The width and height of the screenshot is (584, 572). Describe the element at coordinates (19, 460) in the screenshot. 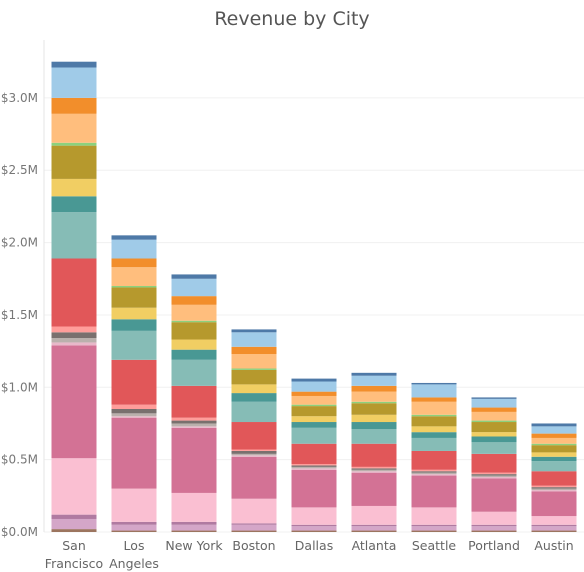

I see `y-tick-label: $0.5M` at that location.